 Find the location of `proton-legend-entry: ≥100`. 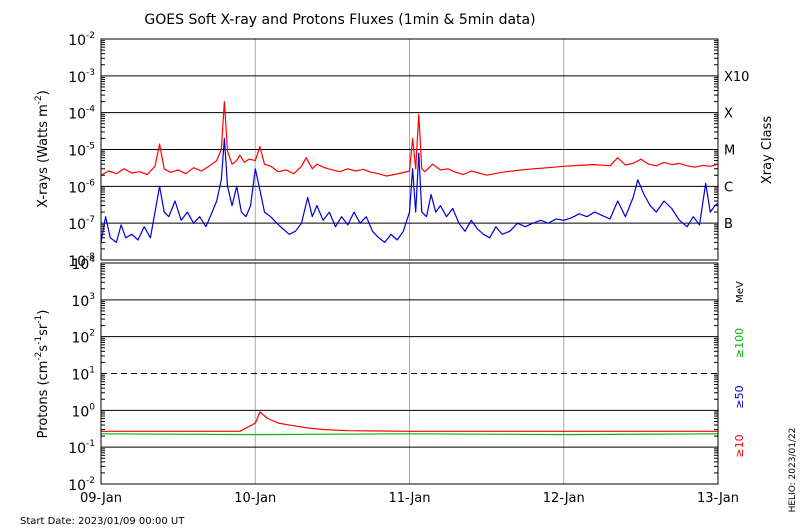

proton-legend-entry: ≥100 is located at coordinates (739, 343).